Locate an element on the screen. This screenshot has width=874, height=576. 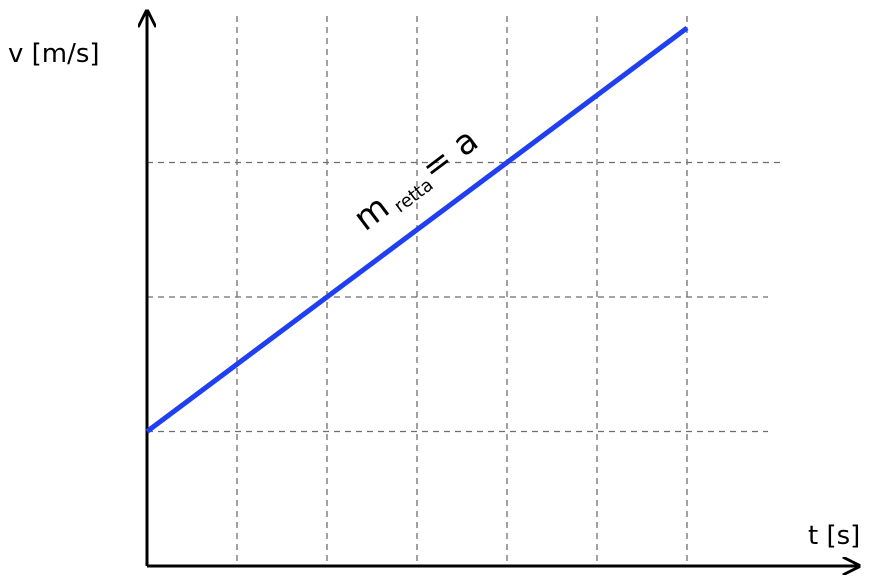
slope-symbol: m is located at coordinates (371, 213).